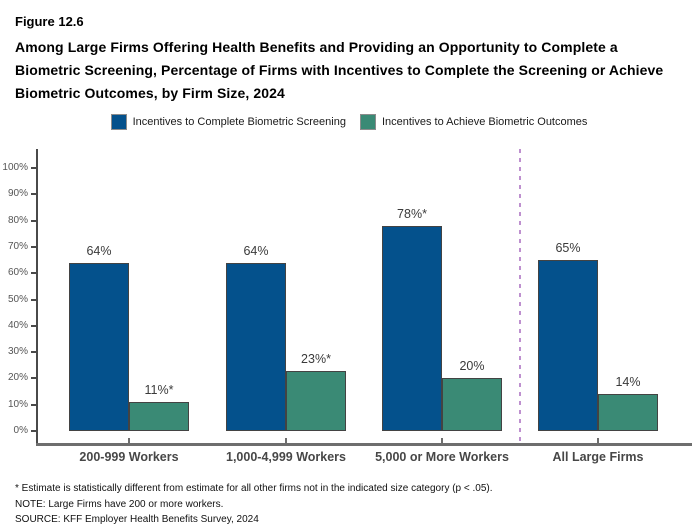  What do you see at coordinates (129, 457) in the screenshot?
I see `x-axis-label: 200-999 Workers` at bounding box center [129, 457].